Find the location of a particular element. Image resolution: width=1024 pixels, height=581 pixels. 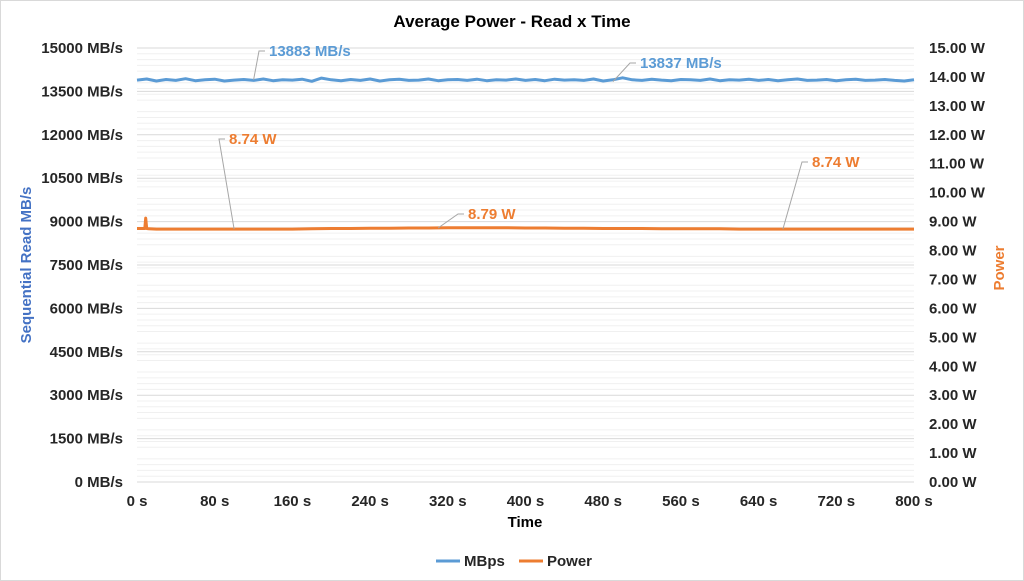

series-line-power is located at coordinates (525, 223).